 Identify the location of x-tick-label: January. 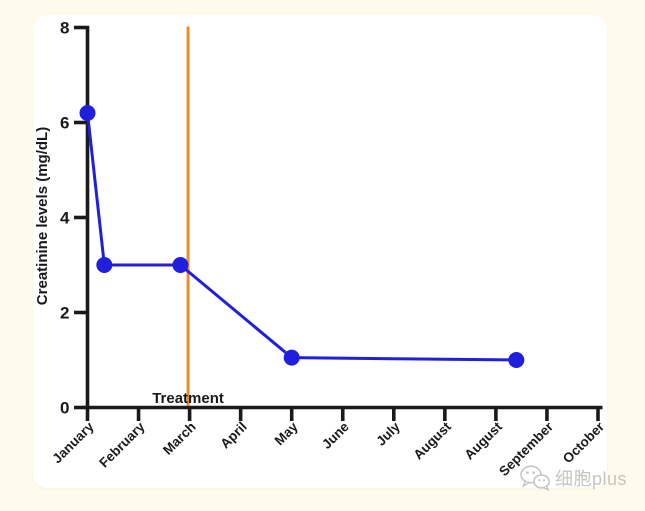
(73, 443).